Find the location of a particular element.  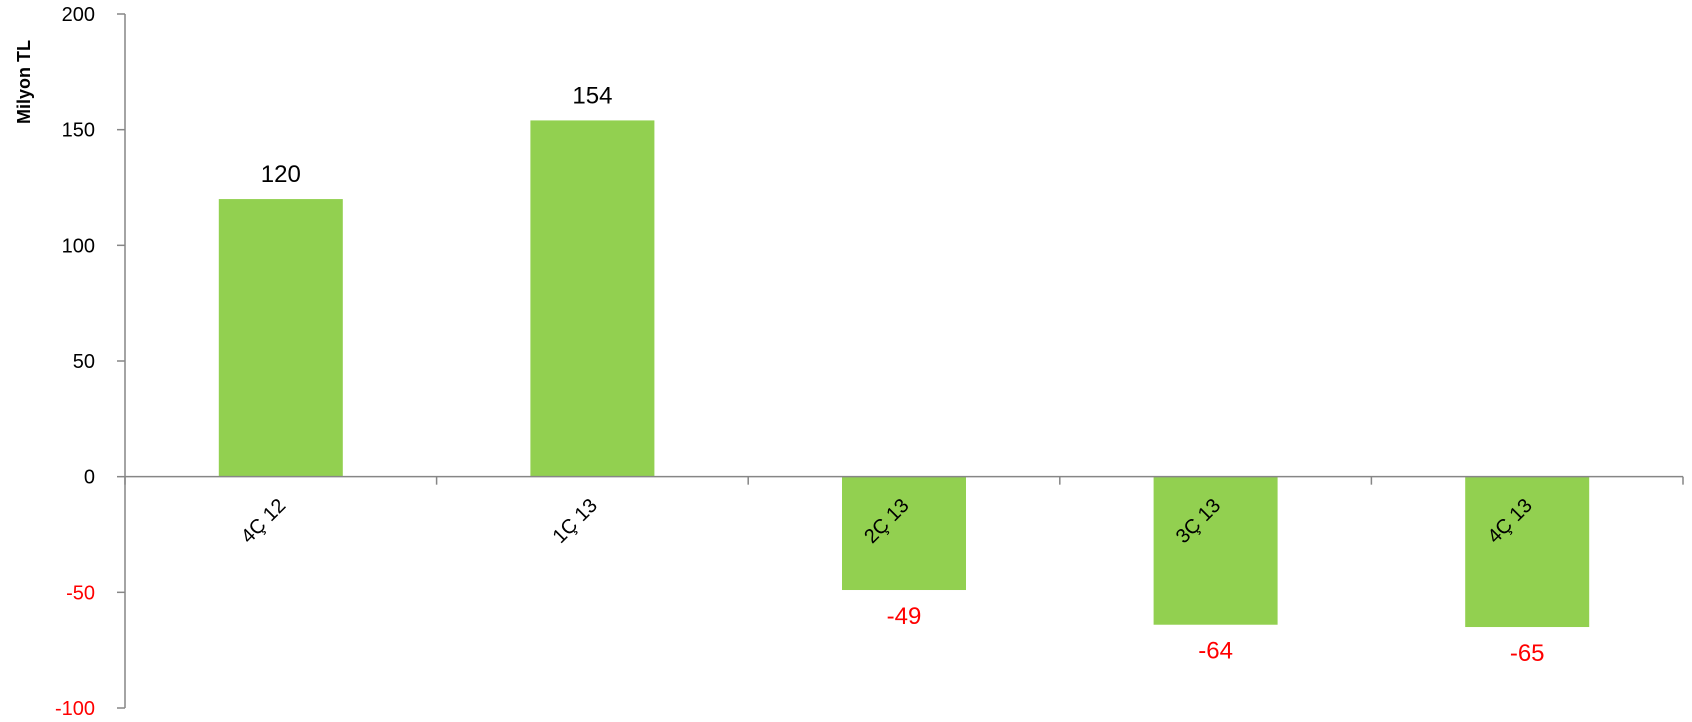

y-tick-label-5: -50 is located at coordinates (80, 593).